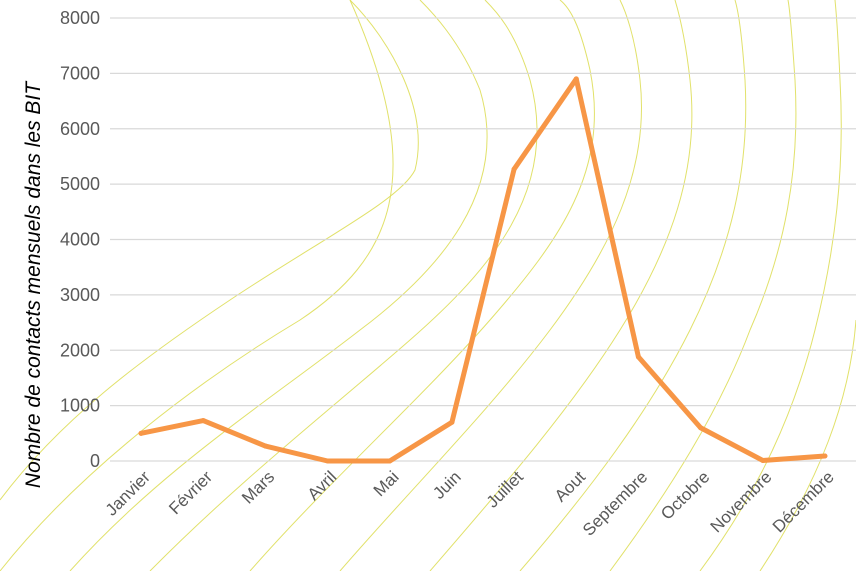 This screenshot has height=571, width=856. What do you see at coordinates (80, 73) in the screenshot?
I see `y-tick-label: 7000` at bounding box center [80, 73].